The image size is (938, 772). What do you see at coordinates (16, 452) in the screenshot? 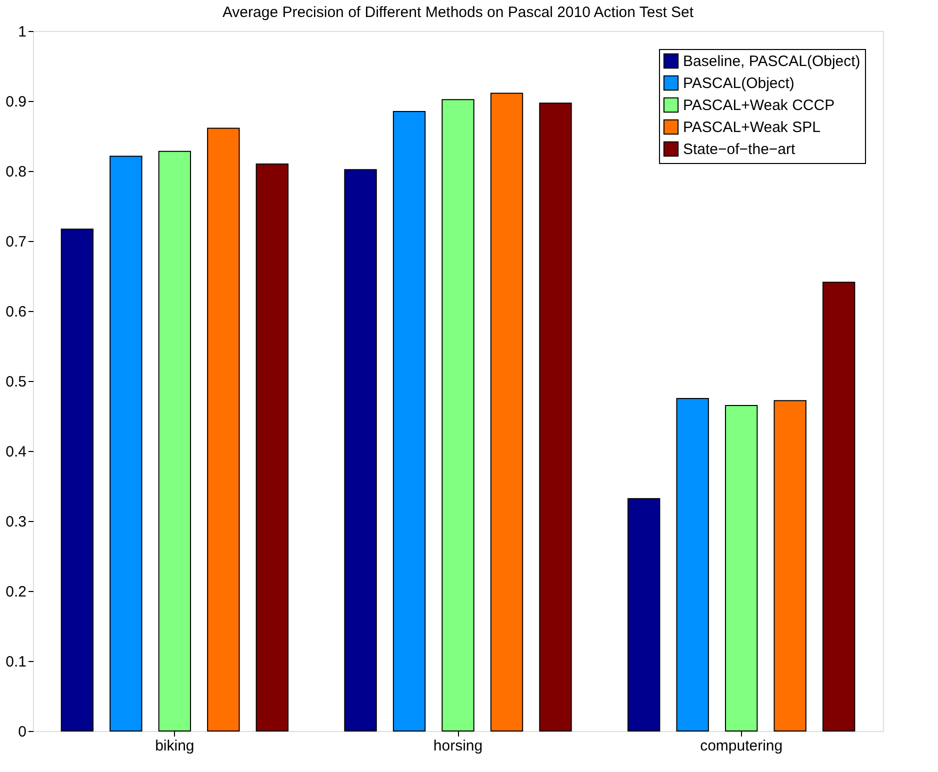
I see `y-tick-label: 0.4` at bounding box center [16, 452].